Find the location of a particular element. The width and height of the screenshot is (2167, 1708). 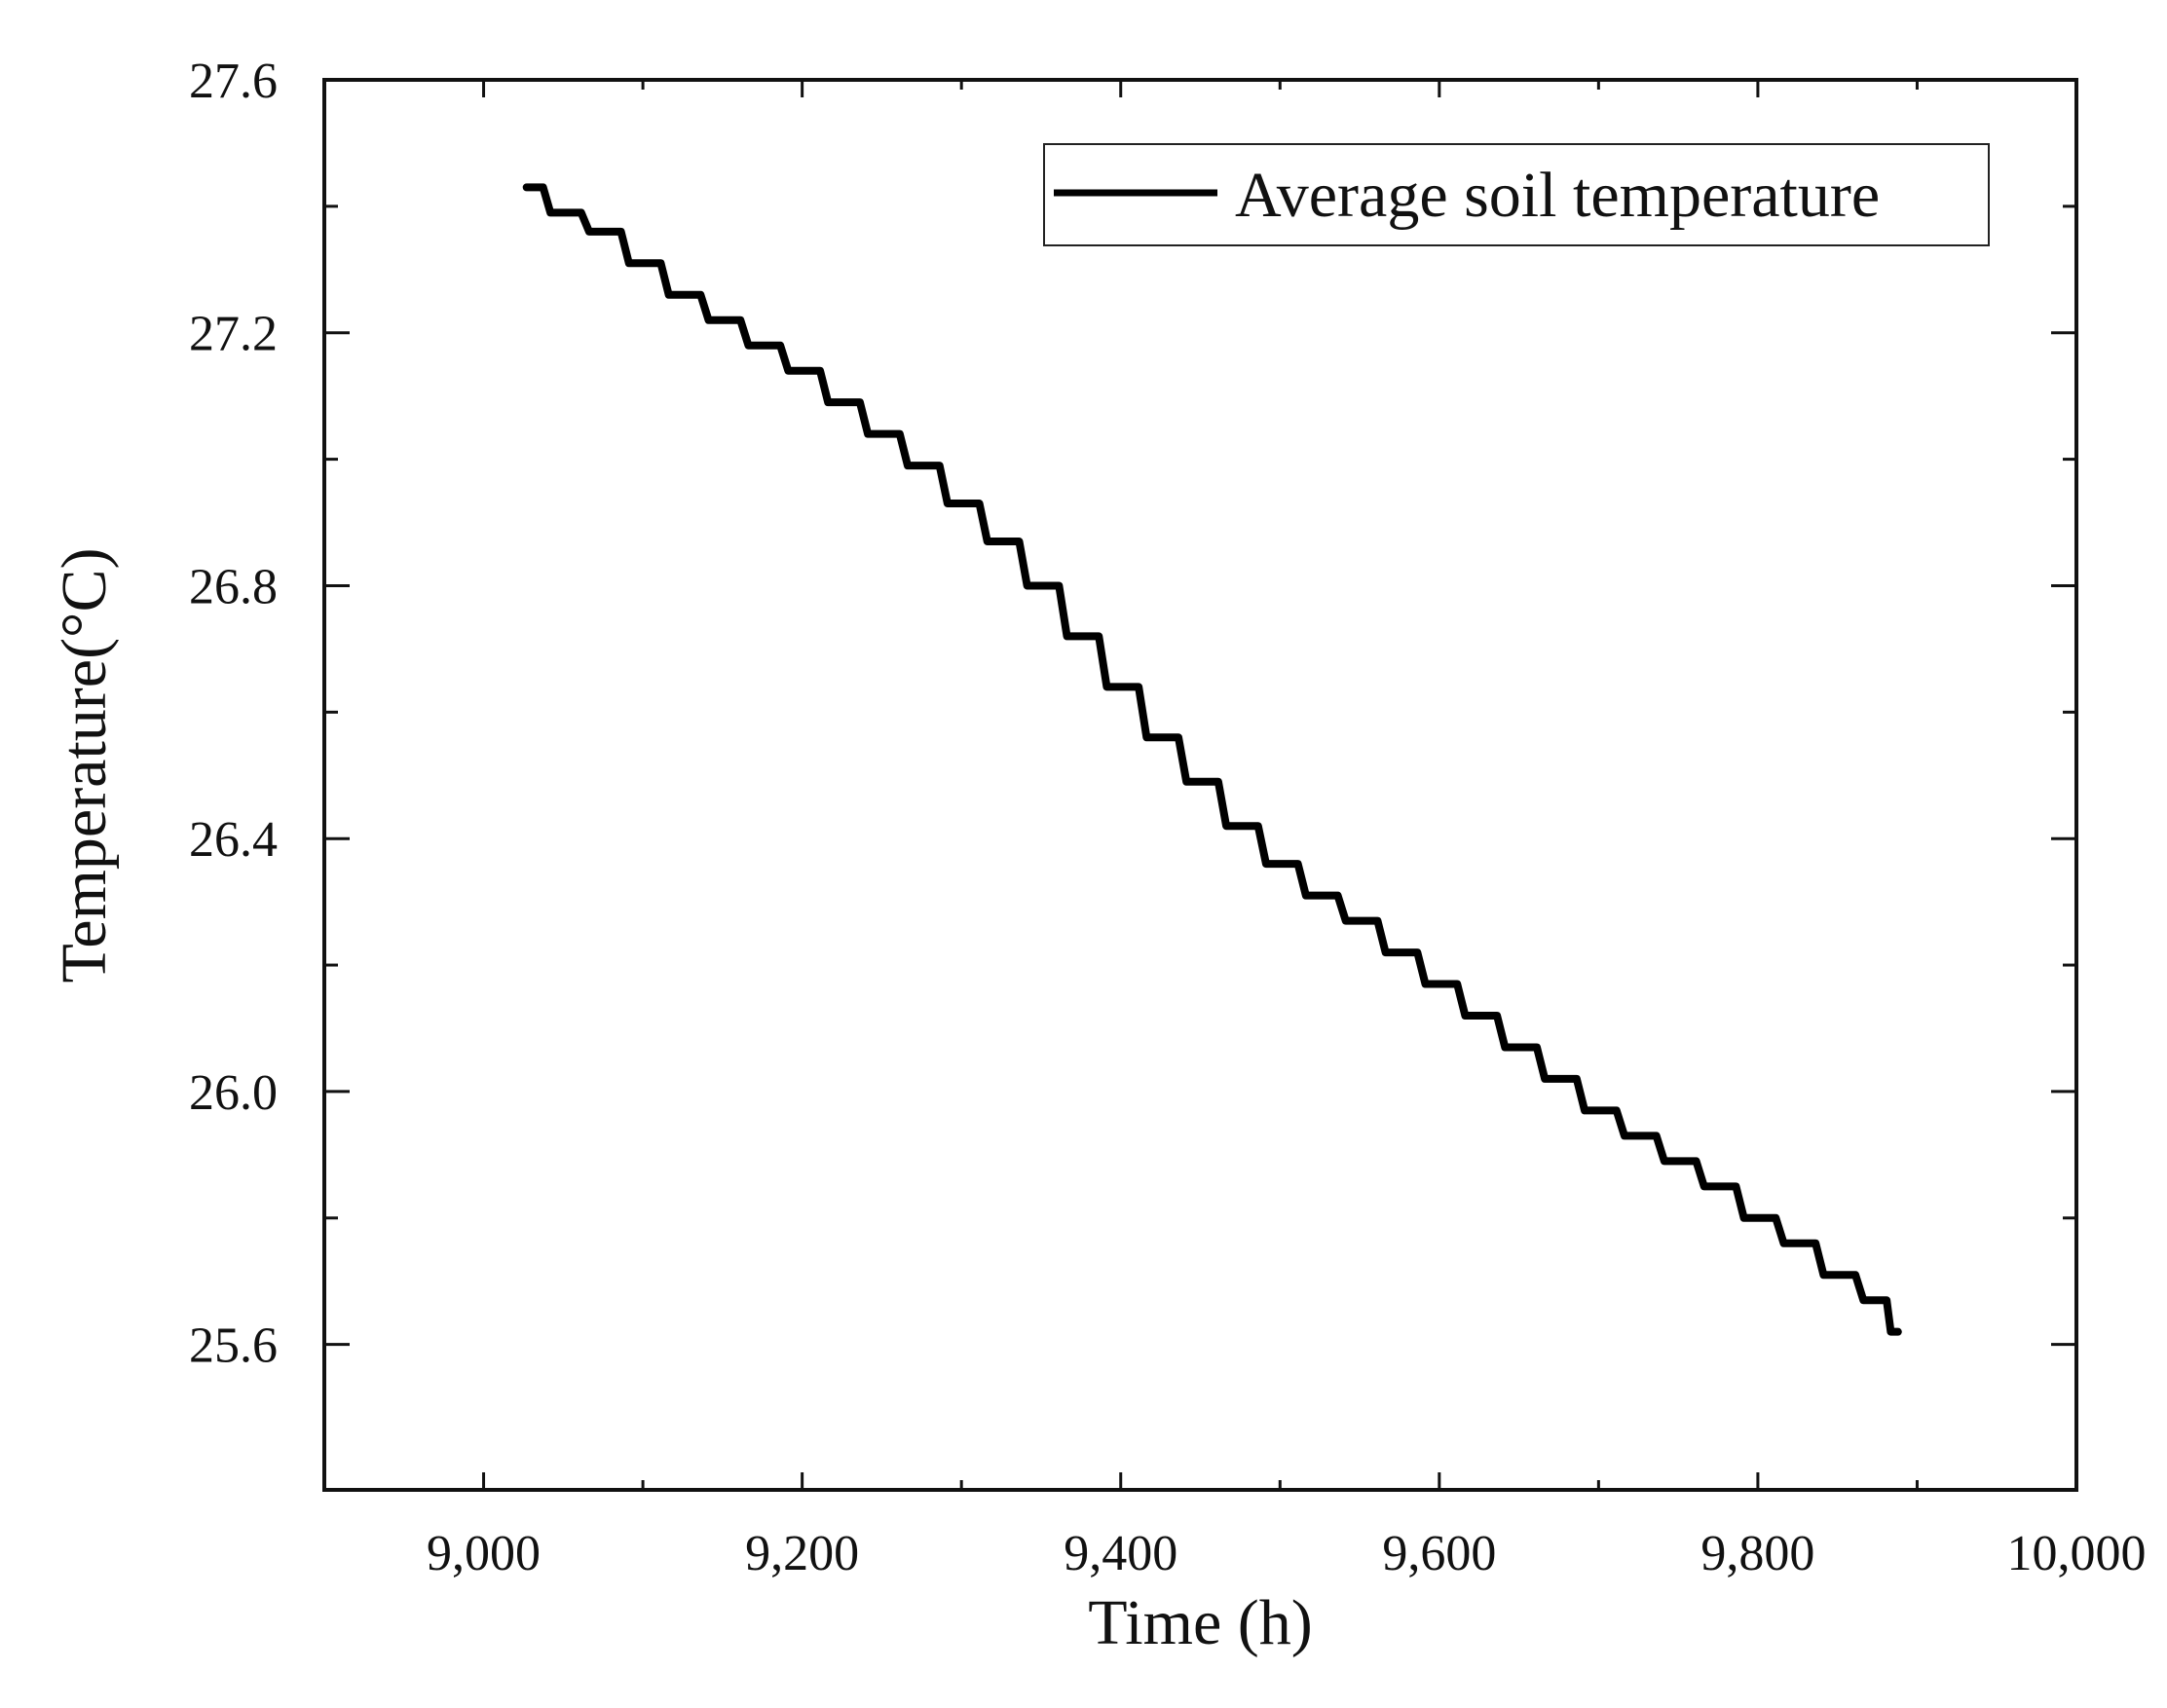

y-tick-label: 26.4 is located at coordinates (233, 840).